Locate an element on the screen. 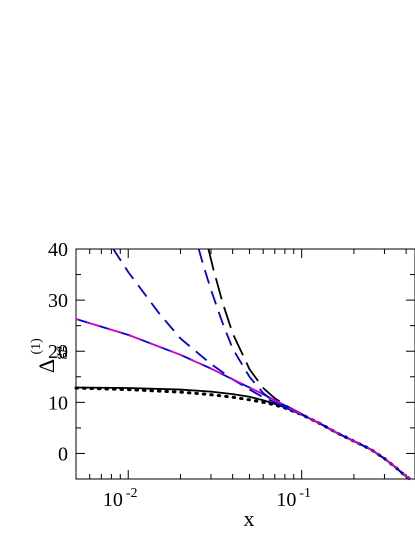  y-tick-labels: 0 10 20 30 40 is located at coordinates (58, 352).